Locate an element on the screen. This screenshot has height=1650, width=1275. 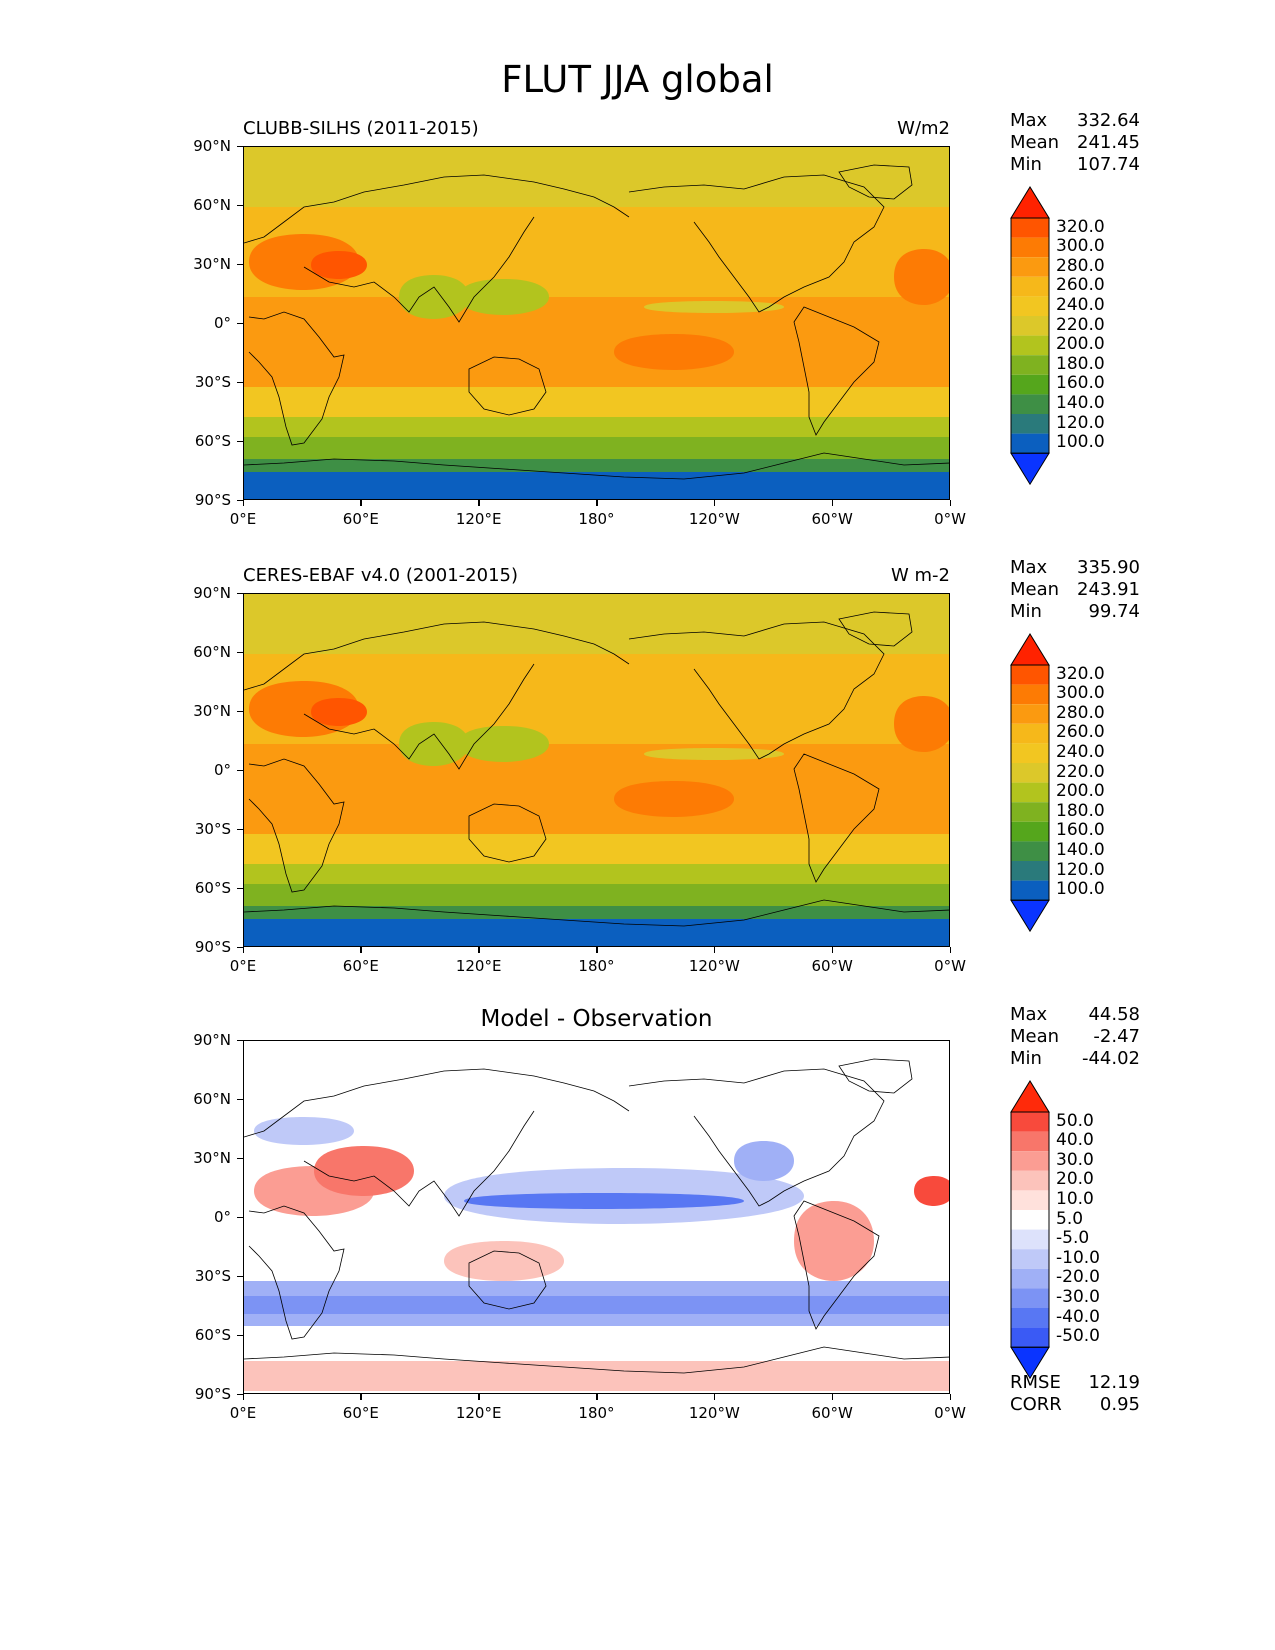
contour-band-tropics is located at coordinates (596, 347).